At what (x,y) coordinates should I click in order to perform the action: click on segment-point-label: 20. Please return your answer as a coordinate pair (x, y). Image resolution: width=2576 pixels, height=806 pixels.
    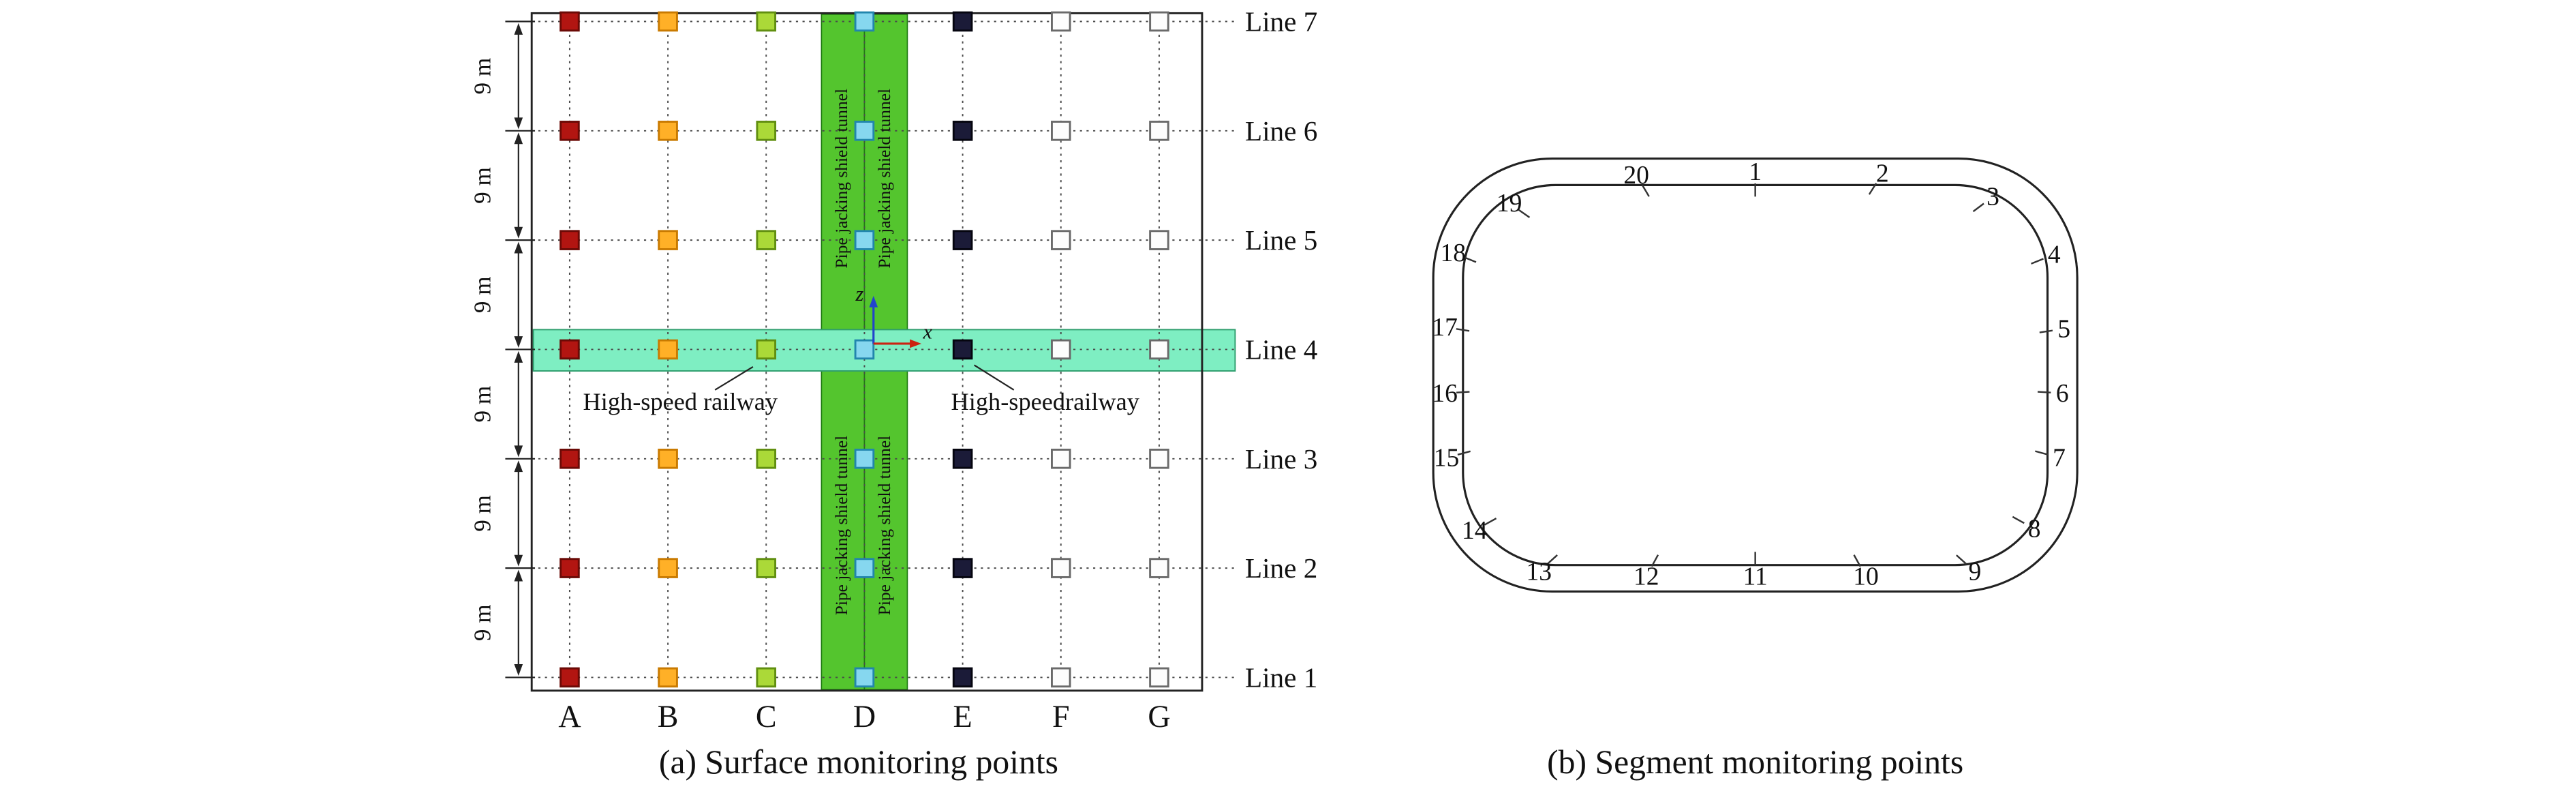
    Looking at the image, I should click on (1636, 176).